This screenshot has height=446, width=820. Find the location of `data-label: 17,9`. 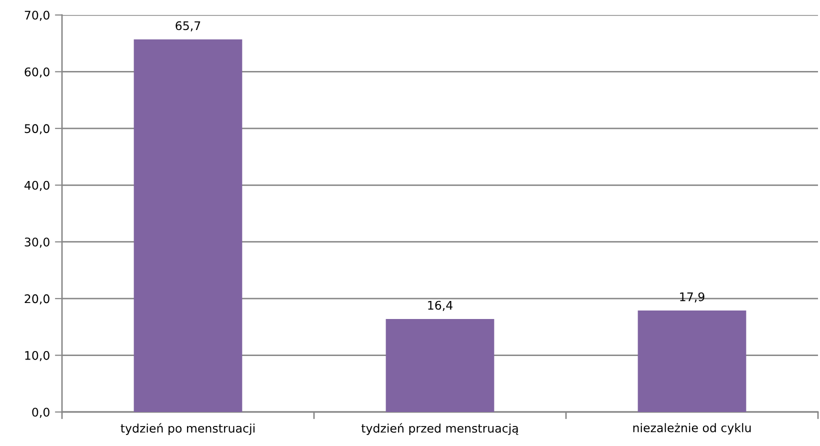

data-label: 17,9 is located at coordinates (692, 297).